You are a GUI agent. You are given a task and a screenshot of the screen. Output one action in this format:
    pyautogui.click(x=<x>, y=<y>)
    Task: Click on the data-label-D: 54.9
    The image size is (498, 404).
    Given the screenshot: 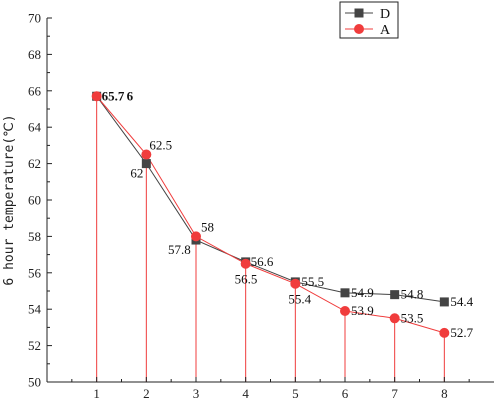 What is the action you would take?
    pyautogui.click(x=362, y=292)
    